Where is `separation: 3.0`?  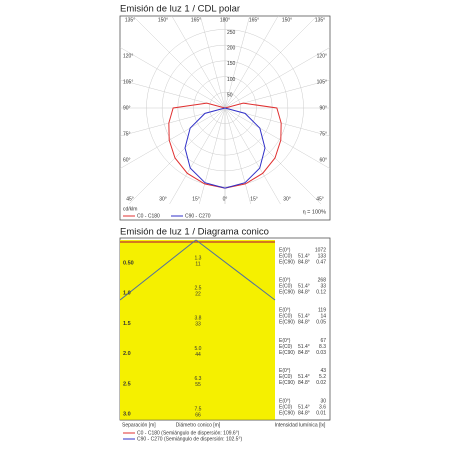
separation: 3.0 is located at coordinates (127, 414).